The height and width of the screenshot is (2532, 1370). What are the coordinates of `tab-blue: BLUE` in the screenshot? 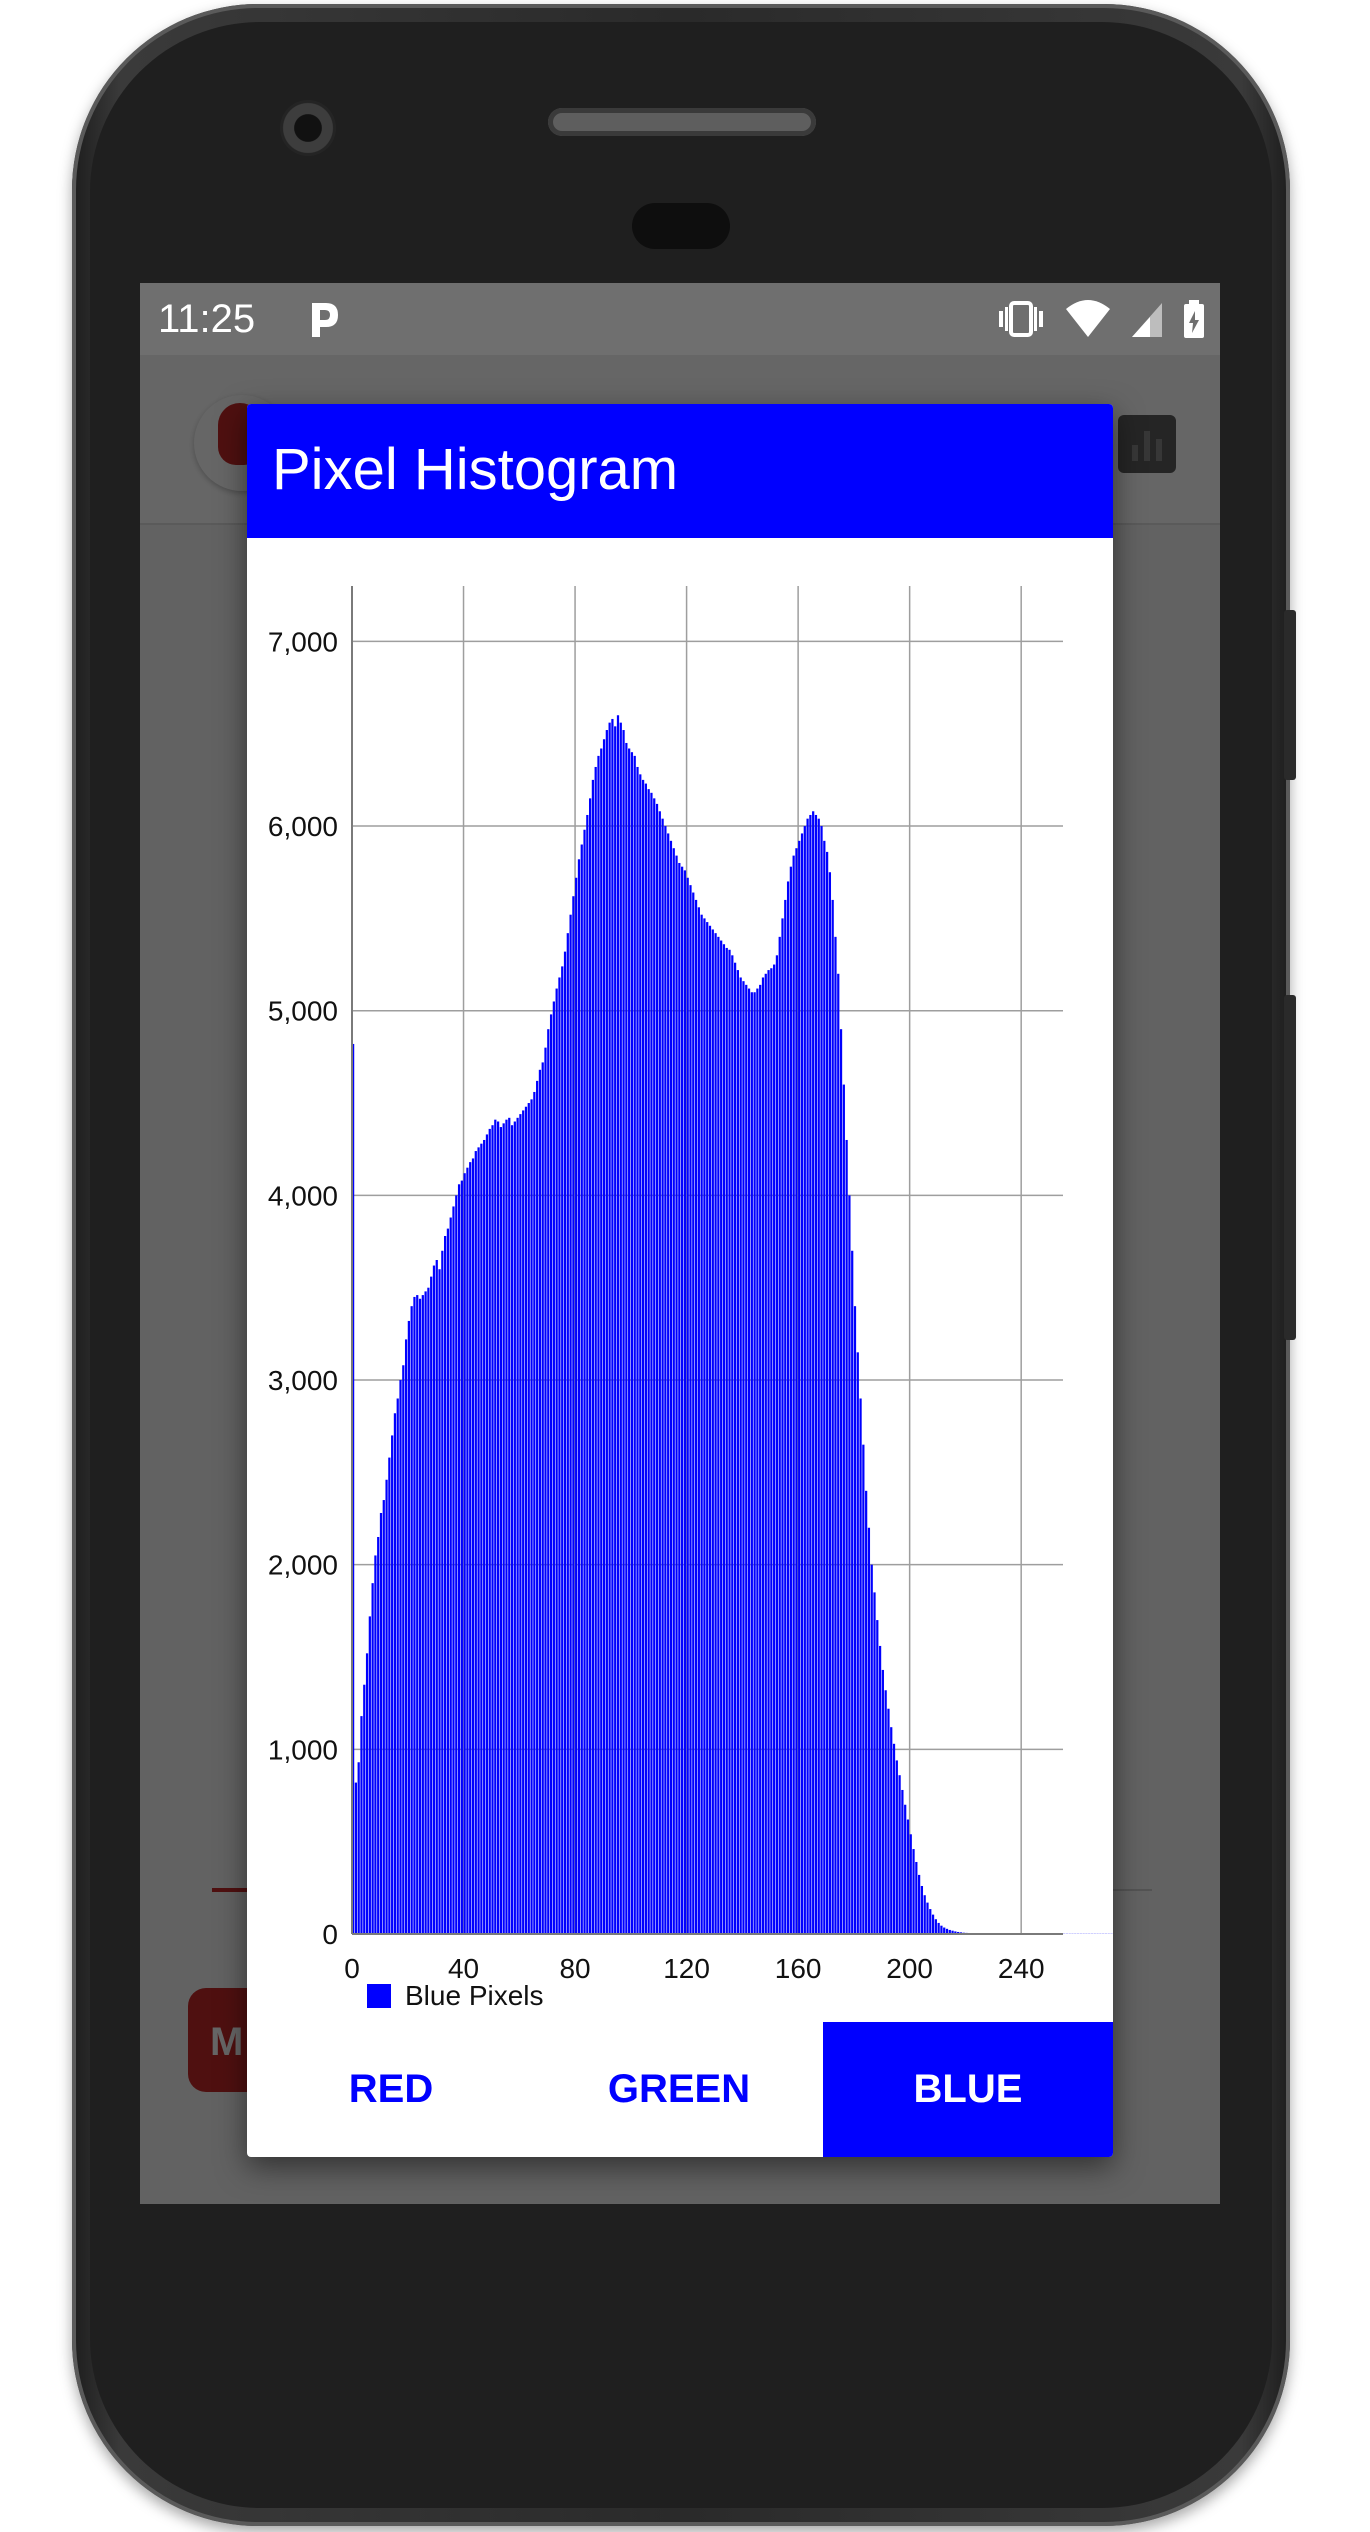 It's located at (968, 2089).